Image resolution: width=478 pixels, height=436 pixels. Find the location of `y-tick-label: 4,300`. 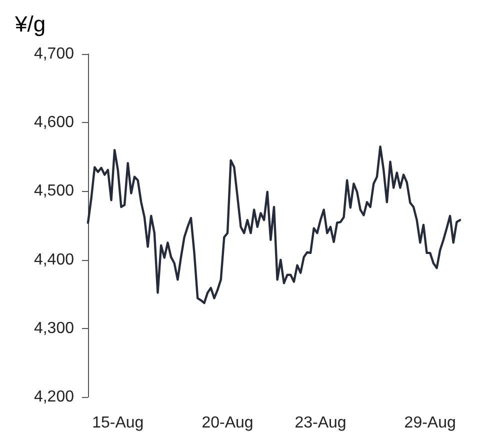

y-tick-label: 4,300 is located at coordinates (54, 328).